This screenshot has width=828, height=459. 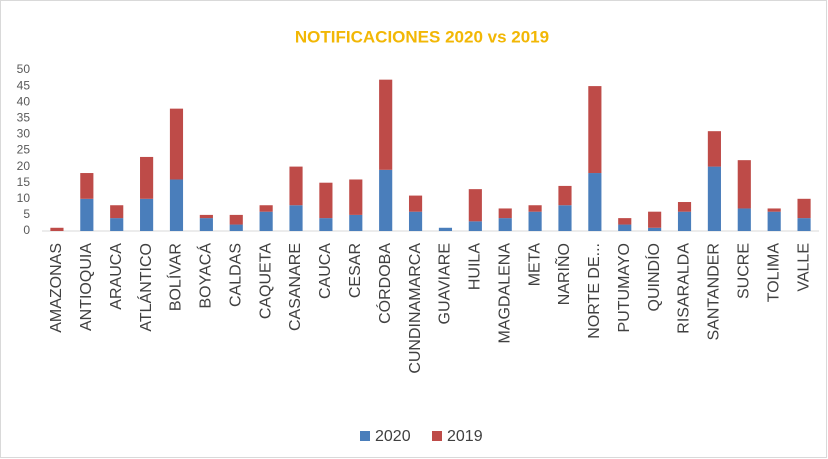 What do you see at coordinates (24, 182) in the screenshot?
I see `y-tick-label: 15` at bounding box center [24, 182].